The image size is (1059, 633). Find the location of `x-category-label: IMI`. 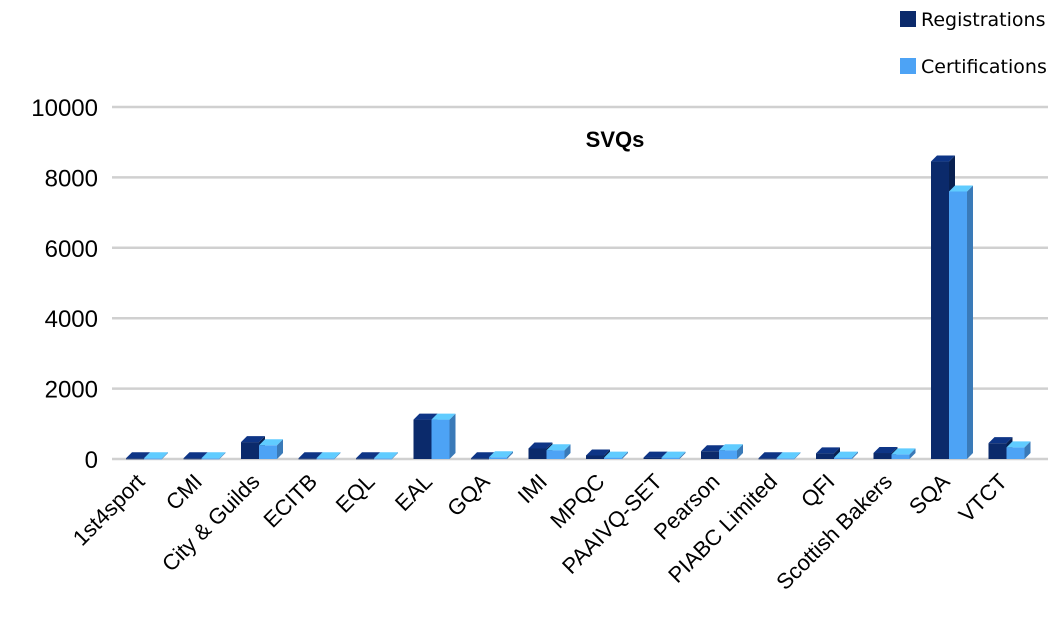

x-category-label: IMI is located at coordinates (532, 488).